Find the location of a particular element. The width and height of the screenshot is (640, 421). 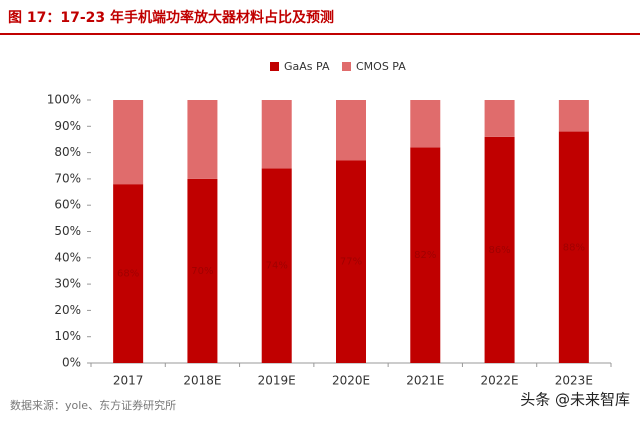

x-tick-label: 2021E is located at coordinates (425, 381).